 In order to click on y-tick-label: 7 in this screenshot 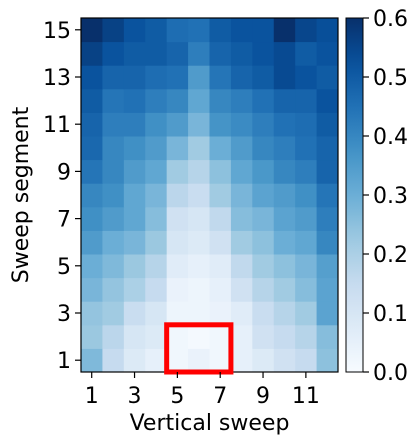, I will do `click(64, 220)`.